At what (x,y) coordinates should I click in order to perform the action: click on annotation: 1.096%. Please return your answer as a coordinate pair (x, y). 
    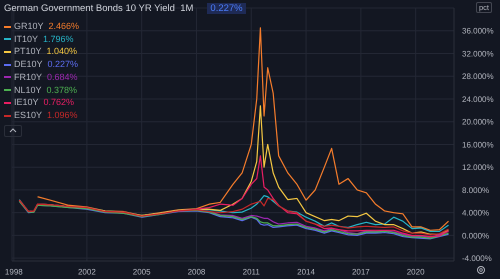
    Looking at the image, I should click on (62, 115).